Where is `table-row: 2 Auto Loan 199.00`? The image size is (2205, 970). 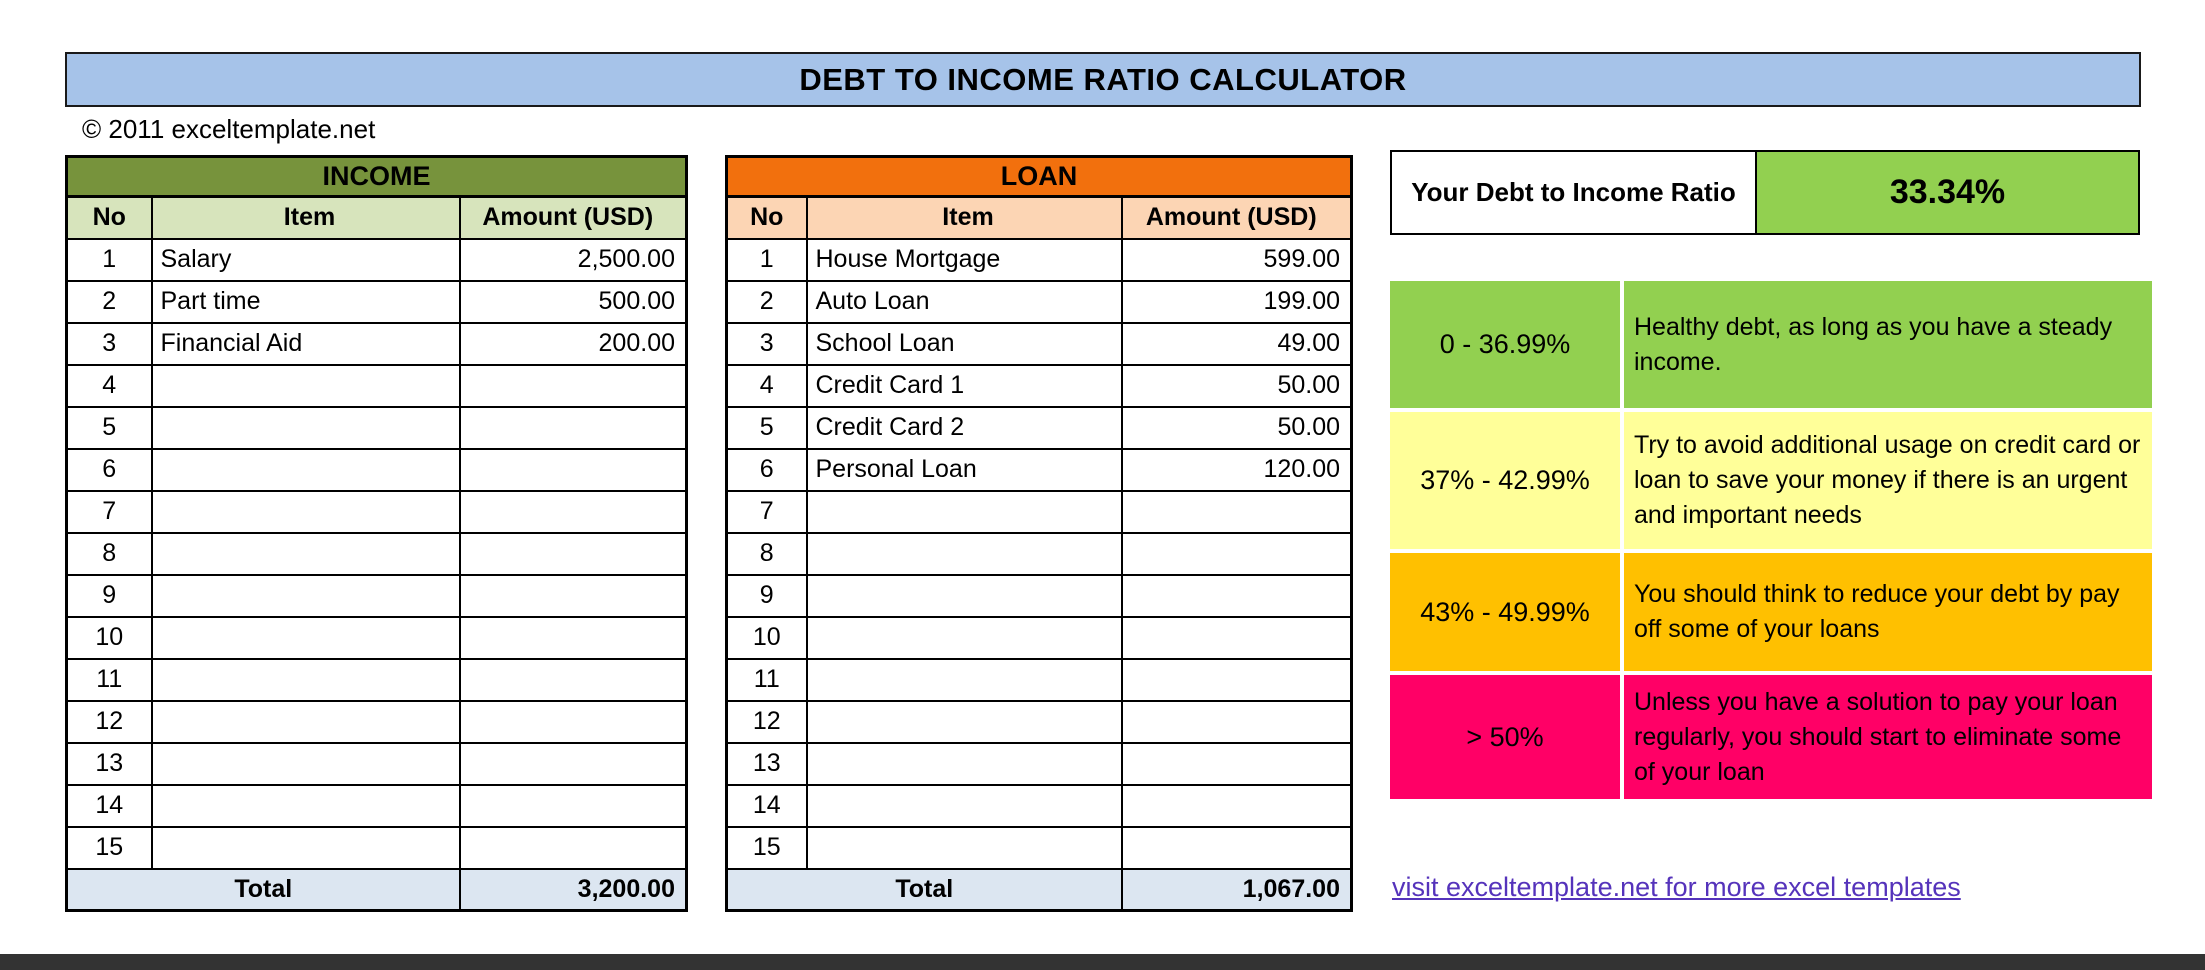 table-row: 2 Auto Loan 199.00 is located at coordinates (1039, 301).